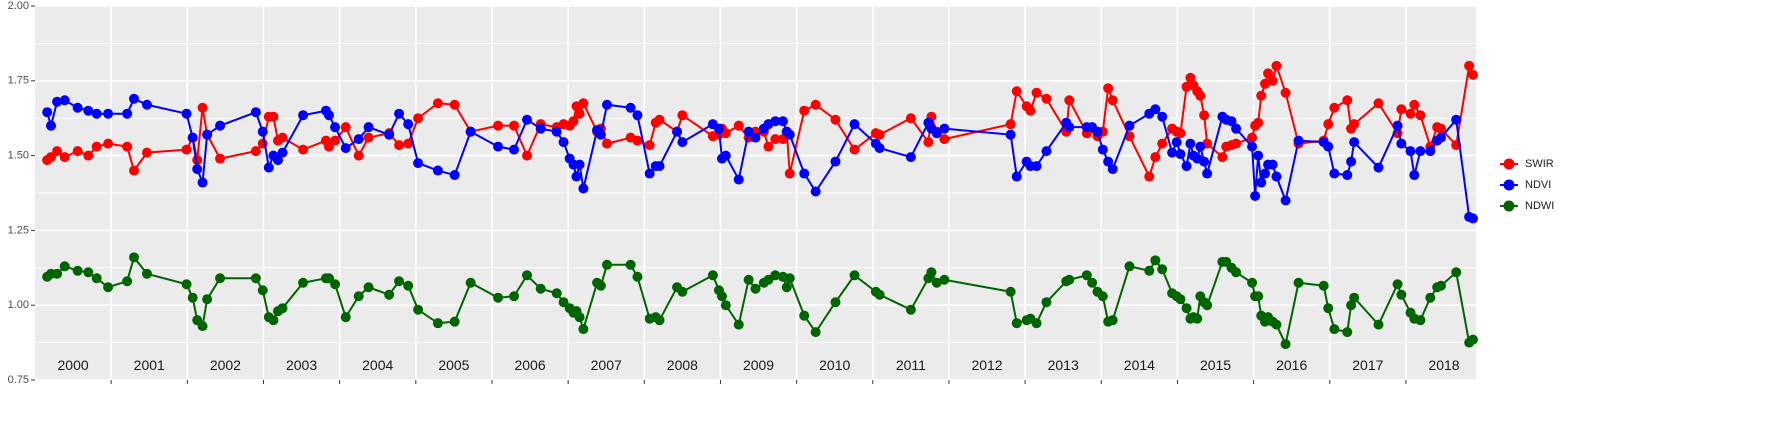  What do you see at coordinates (453, 365) in the screenshot?
I see `year-label: 2005` at bounding box center [453, 365].